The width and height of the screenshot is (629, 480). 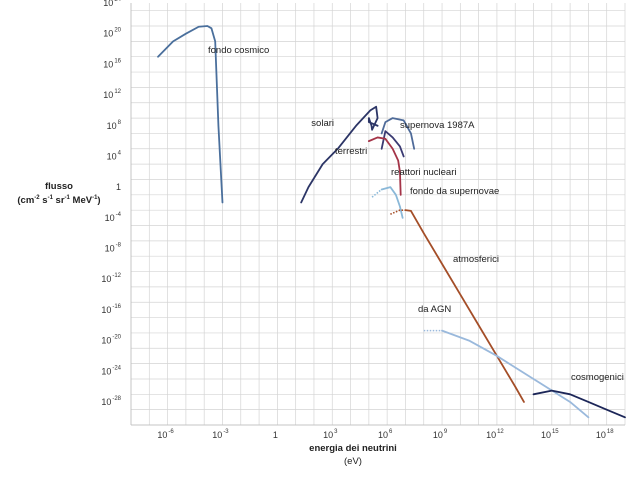 I want to click on series-label-supernova-1987a: supernova 1987A, so click(x=437, y=125).